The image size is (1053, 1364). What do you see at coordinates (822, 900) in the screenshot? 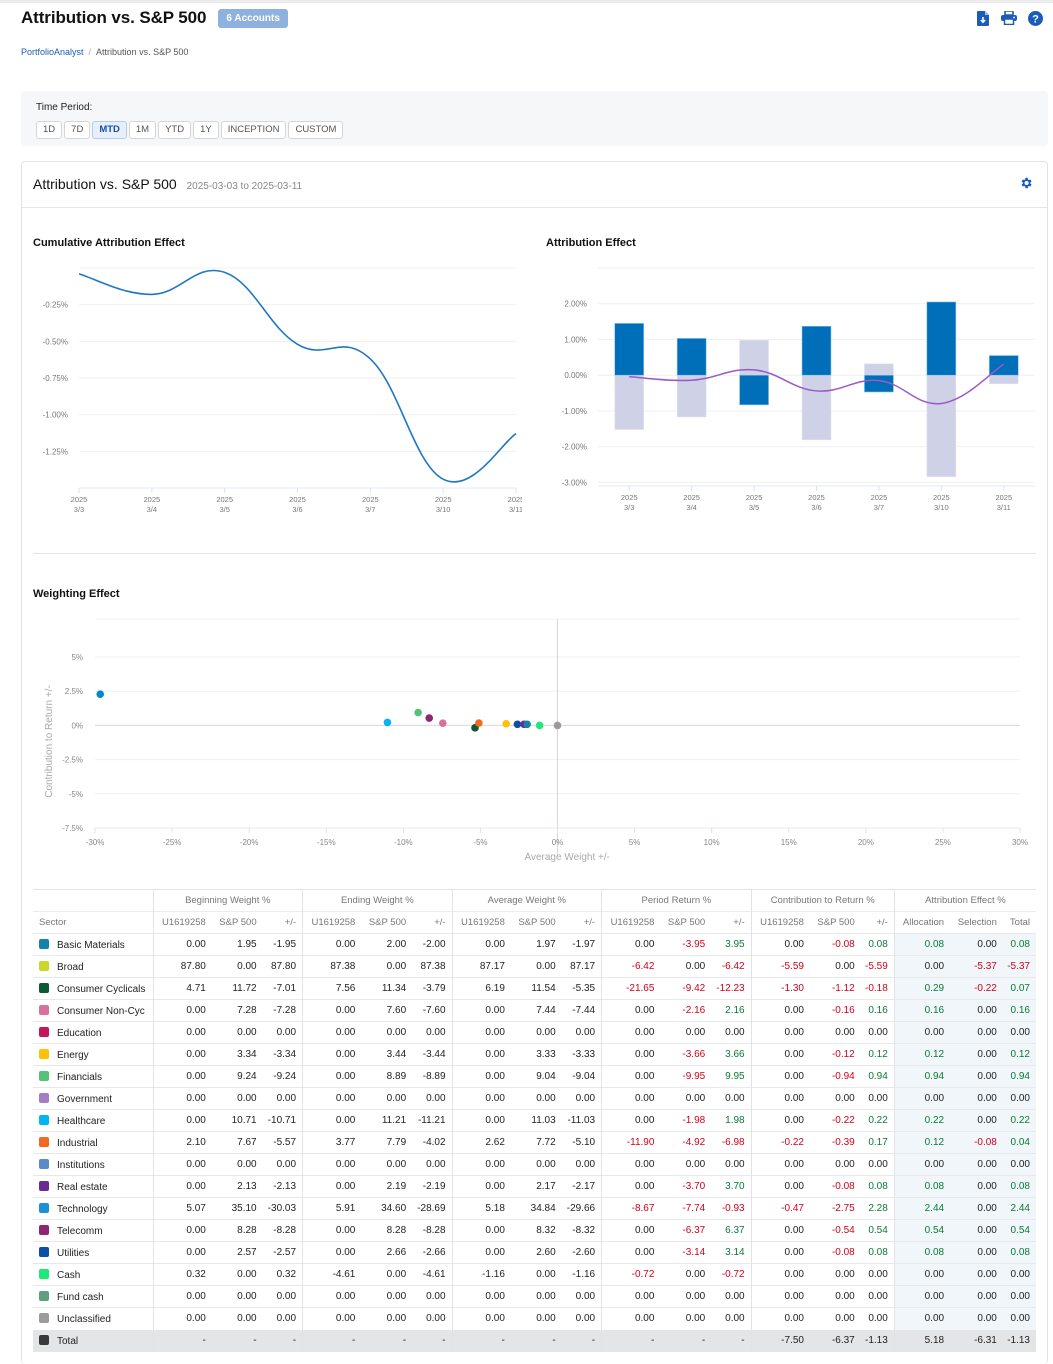
I see `group-header: Contribution to Return %` at bounding box center [822, 900].